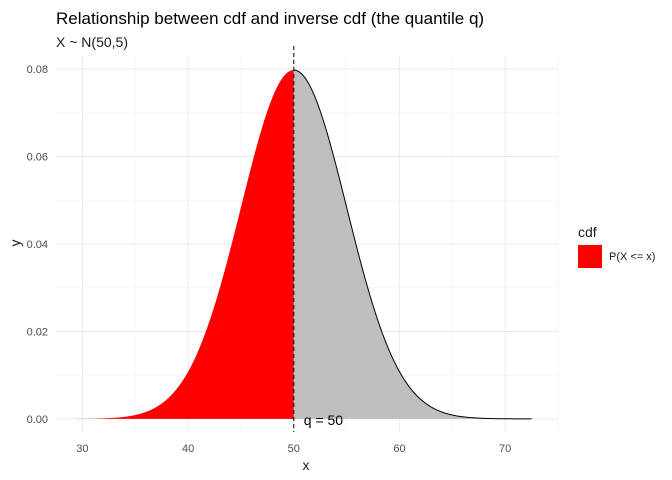  What do you see at coordinates (505, 449) in the screenshot?
I see `x-tick-label: 70` at bounding box center [505, 449].